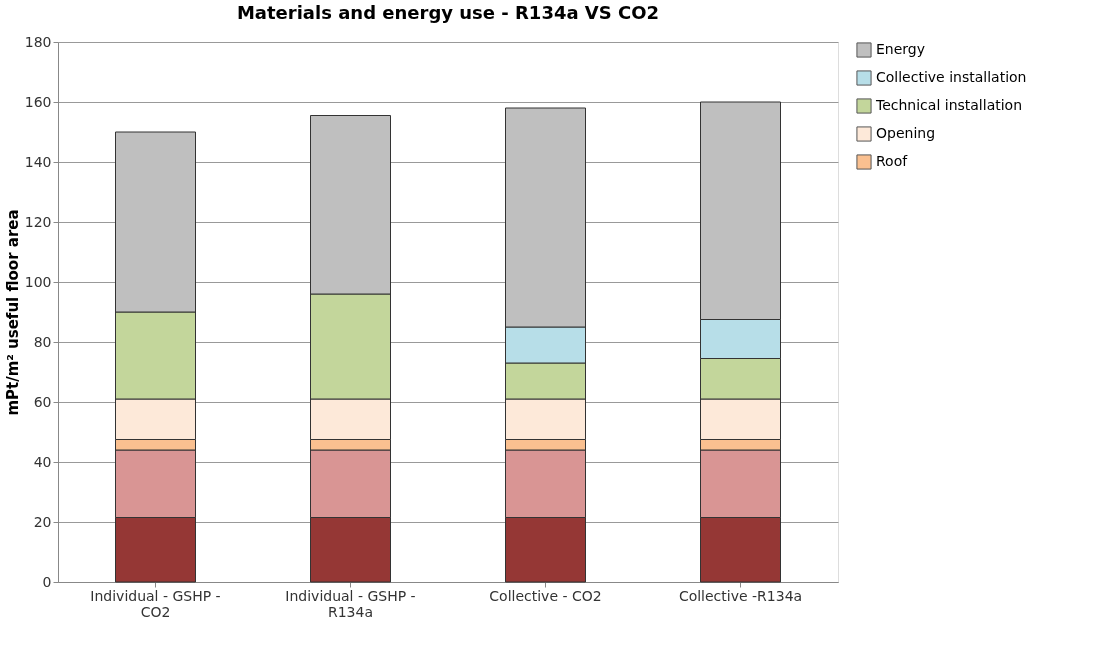 The width and height of the screenshot is (1109, 660). Describe the element at coordinates (951, 77) in the screenshot. I see `legend-label: Collective installation` at that location.